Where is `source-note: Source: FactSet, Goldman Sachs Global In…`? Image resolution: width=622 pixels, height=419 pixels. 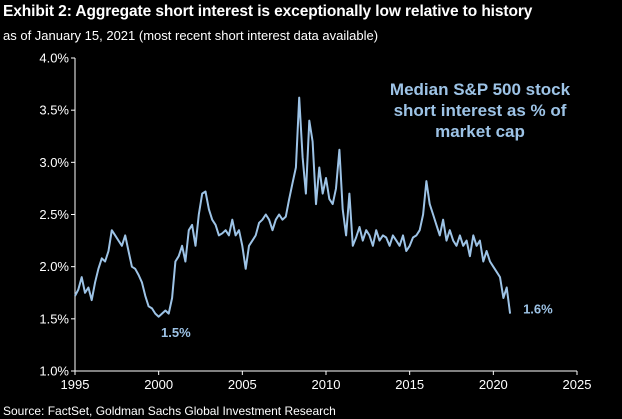
source-note: Source: FactSet, Goldman Sachs Global In… is located at coordinates (169, 411).